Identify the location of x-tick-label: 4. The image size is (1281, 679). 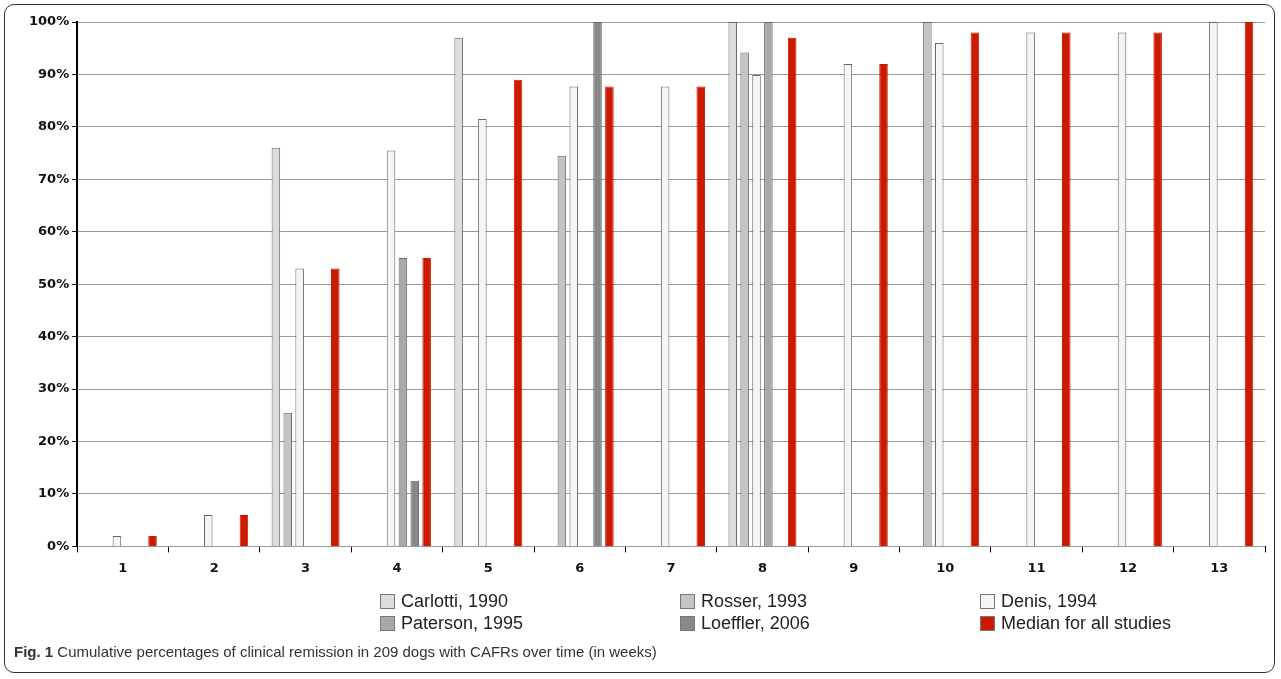
(397, 567).